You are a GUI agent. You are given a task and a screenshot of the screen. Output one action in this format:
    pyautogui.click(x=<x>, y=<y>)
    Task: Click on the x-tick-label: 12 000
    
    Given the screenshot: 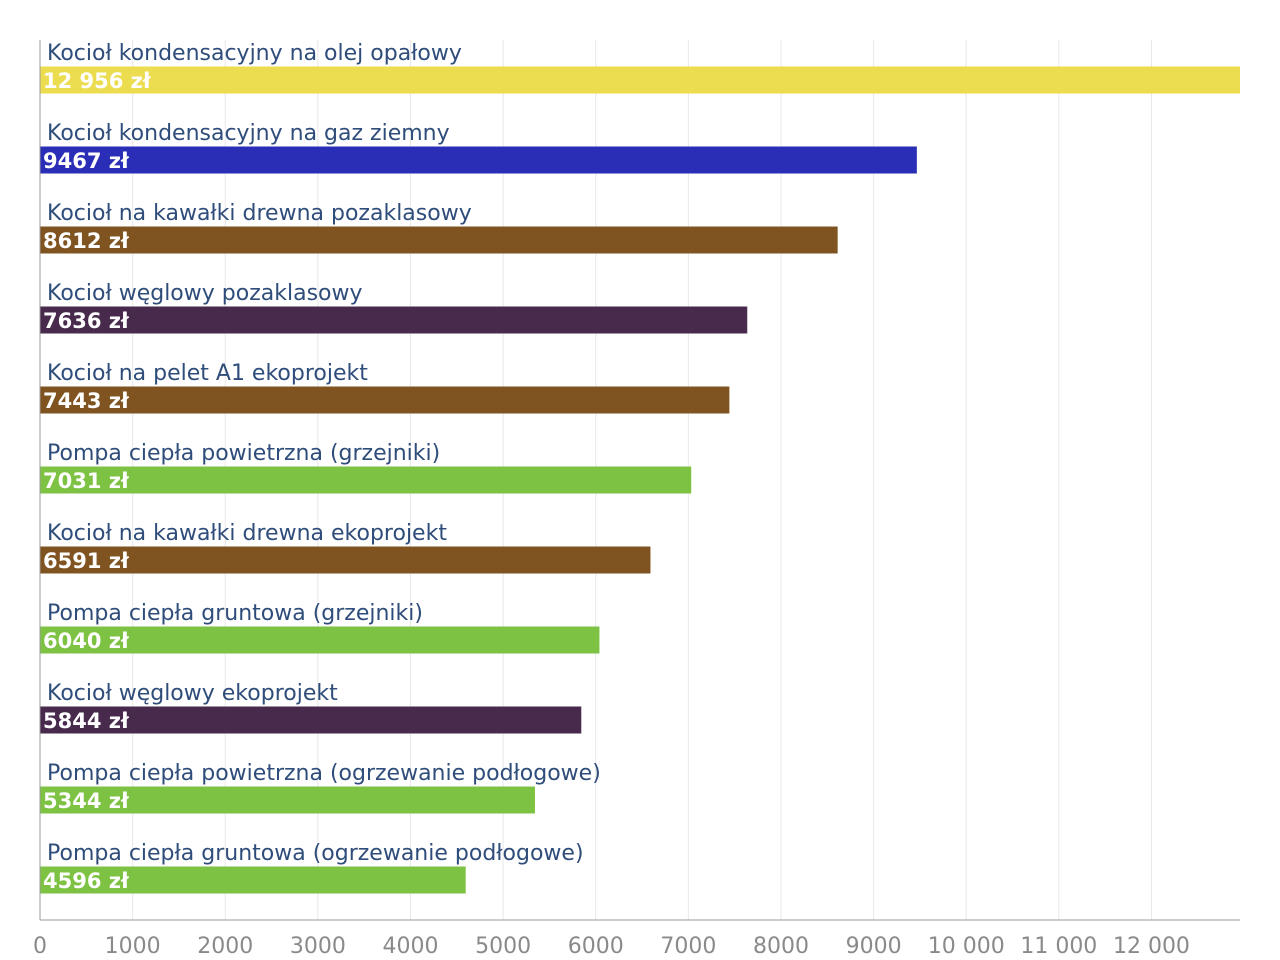 What is the action you would take?
    pyautogui.click(x=1151, y=946)
    